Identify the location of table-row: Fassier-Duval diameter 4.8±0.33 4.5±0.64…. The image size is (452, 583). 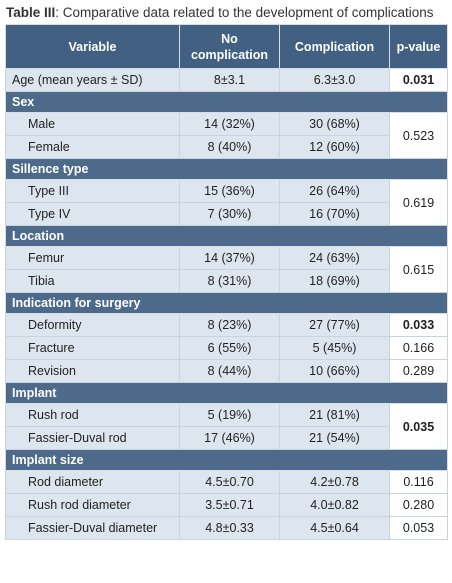
(226, 528).